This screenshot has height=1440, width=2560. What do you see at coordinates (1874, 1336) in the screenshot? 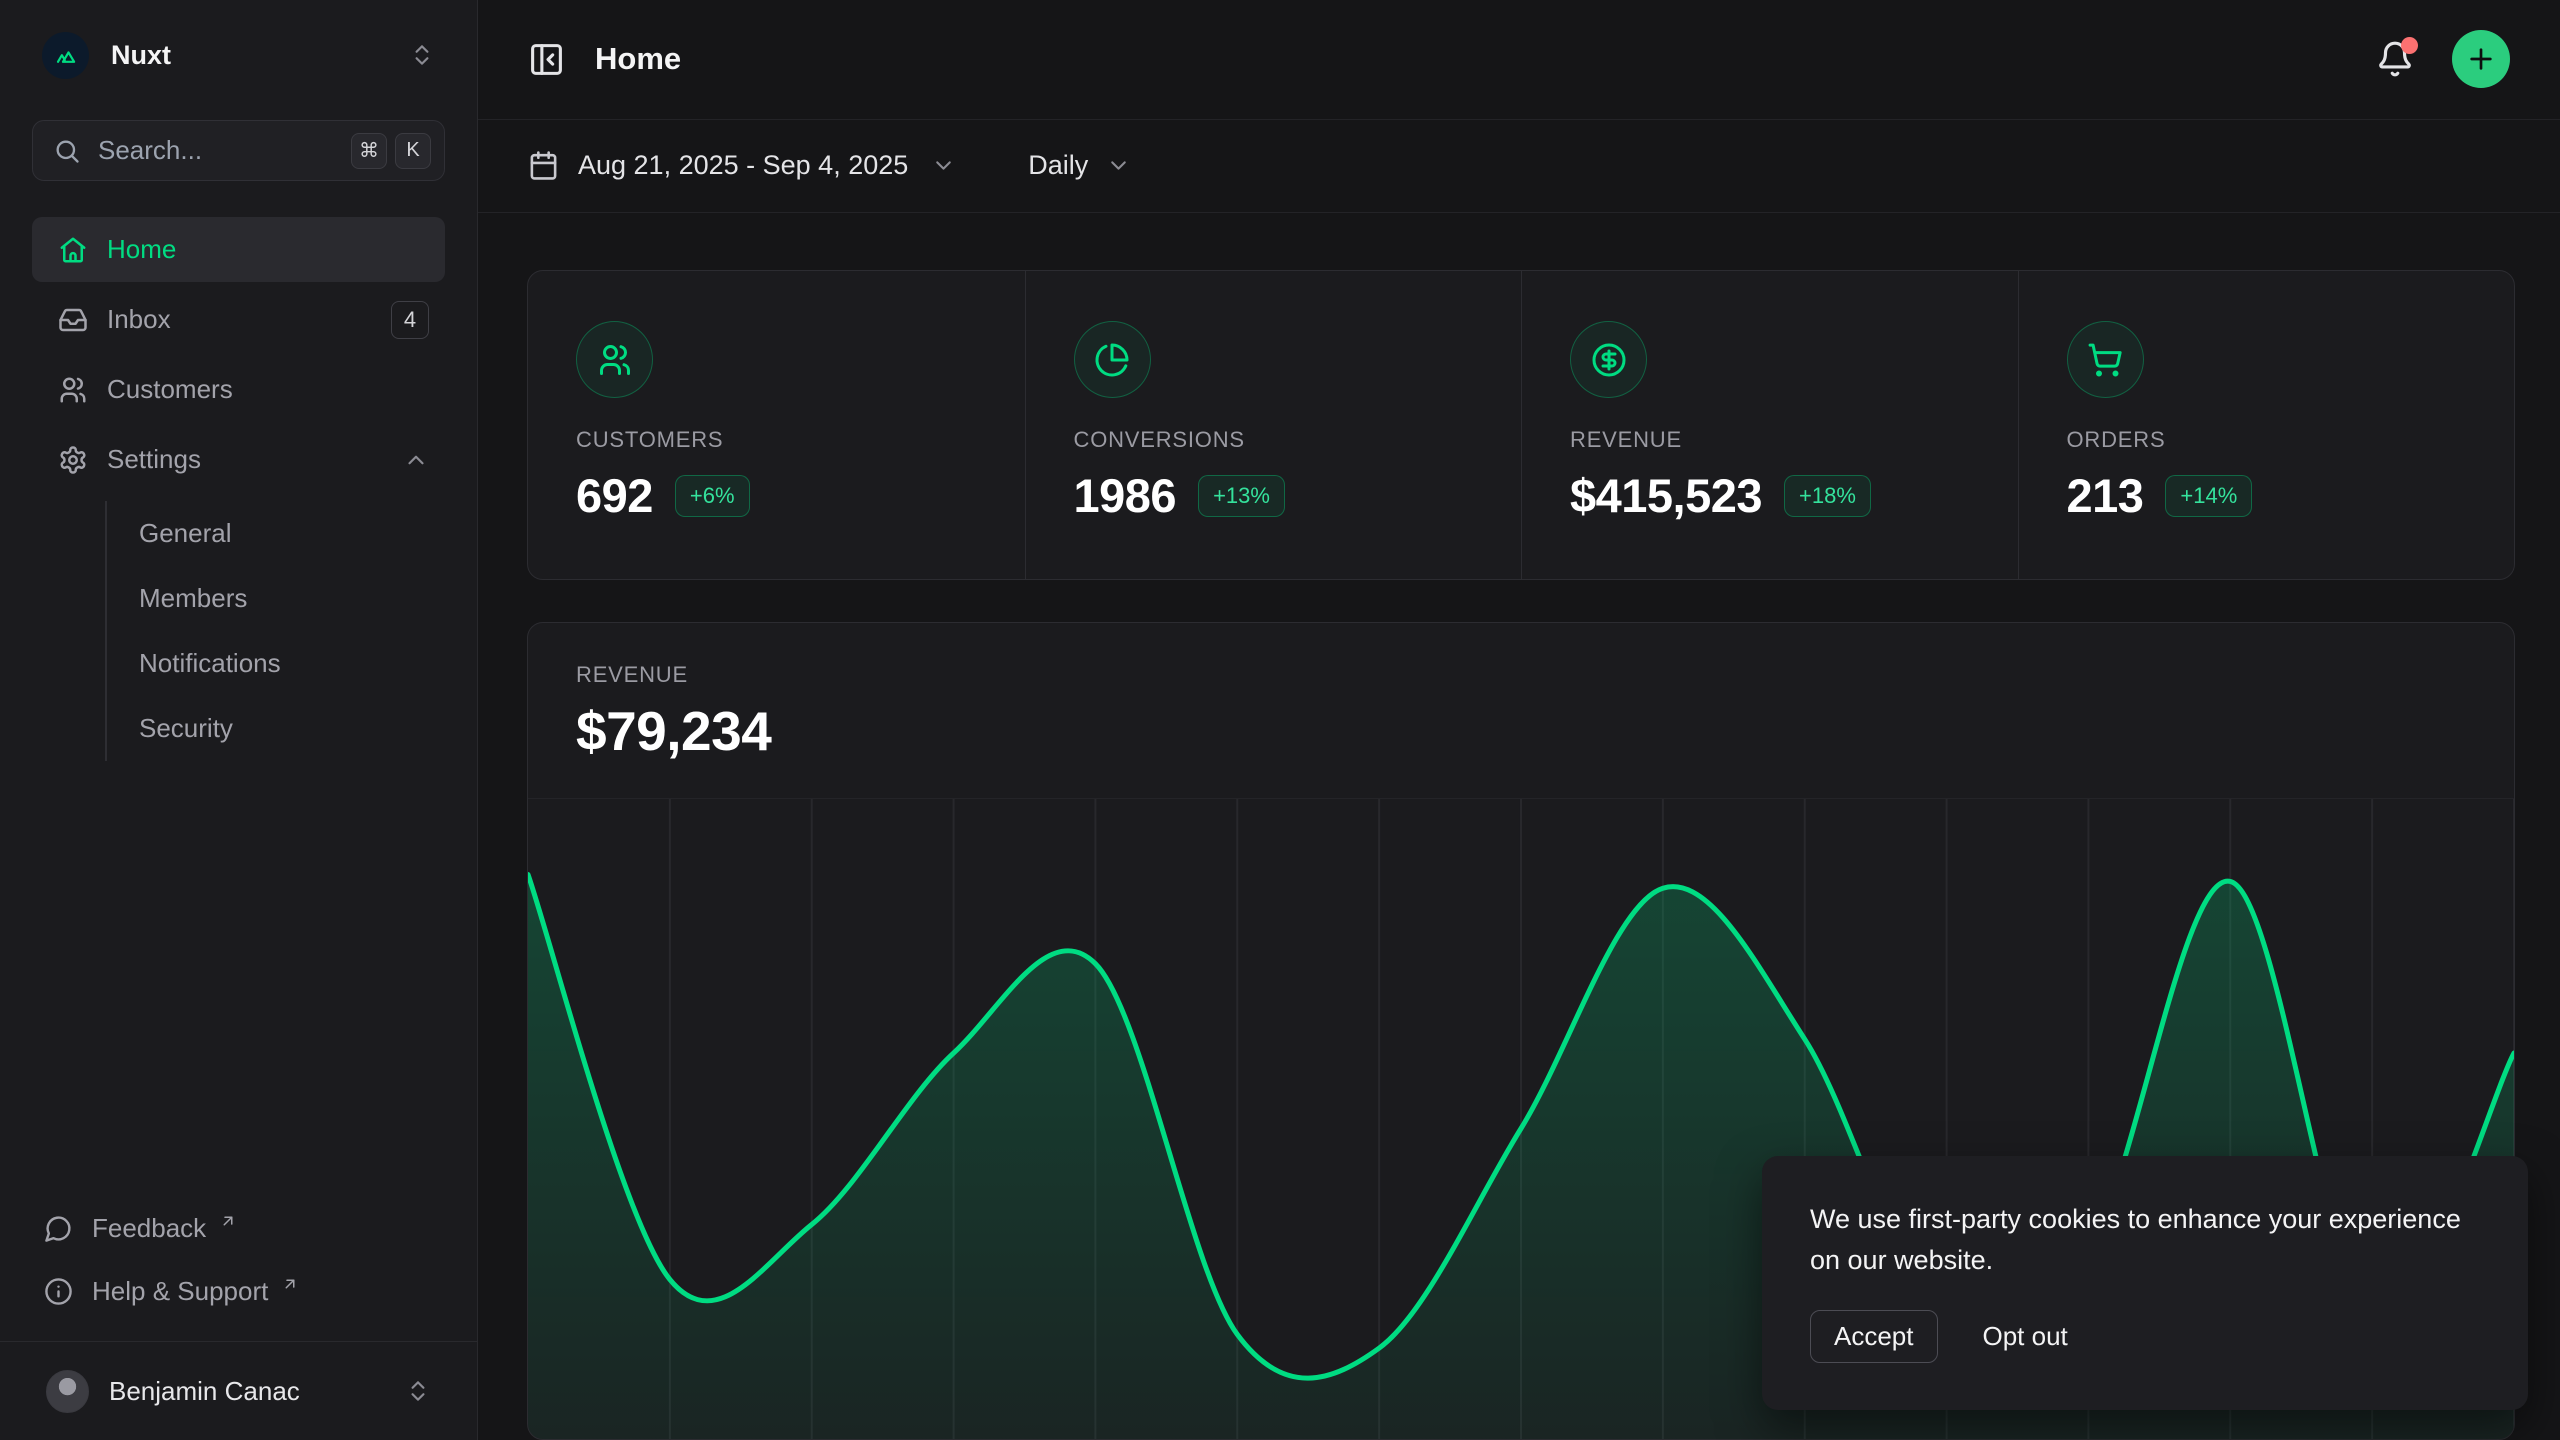
I see `accept-button: Accept` at bounding box center [1874, 1336].